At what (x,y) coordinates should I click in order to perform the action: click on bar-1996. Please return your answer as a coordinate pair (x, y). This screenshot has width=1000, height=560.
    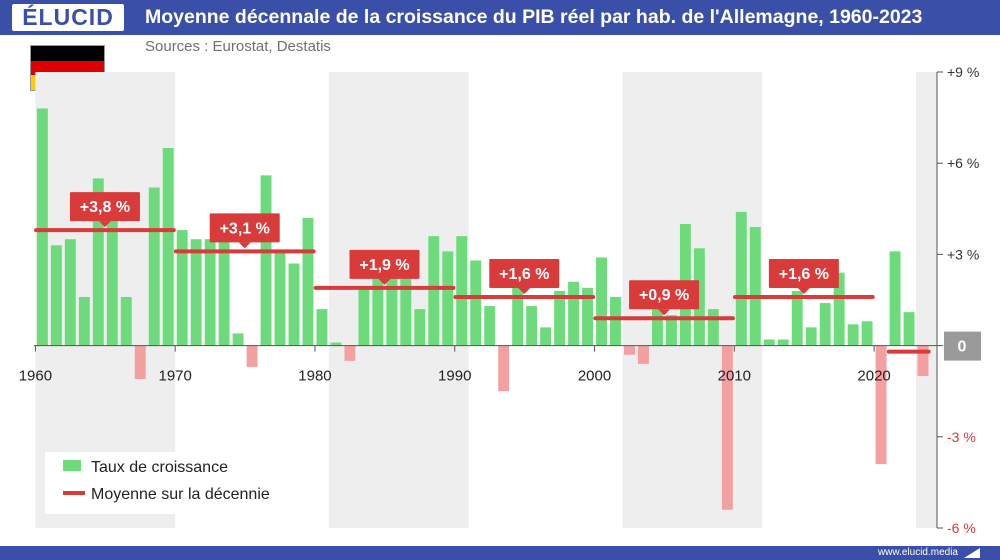
    Looking at the image, I should click on (546, 336).